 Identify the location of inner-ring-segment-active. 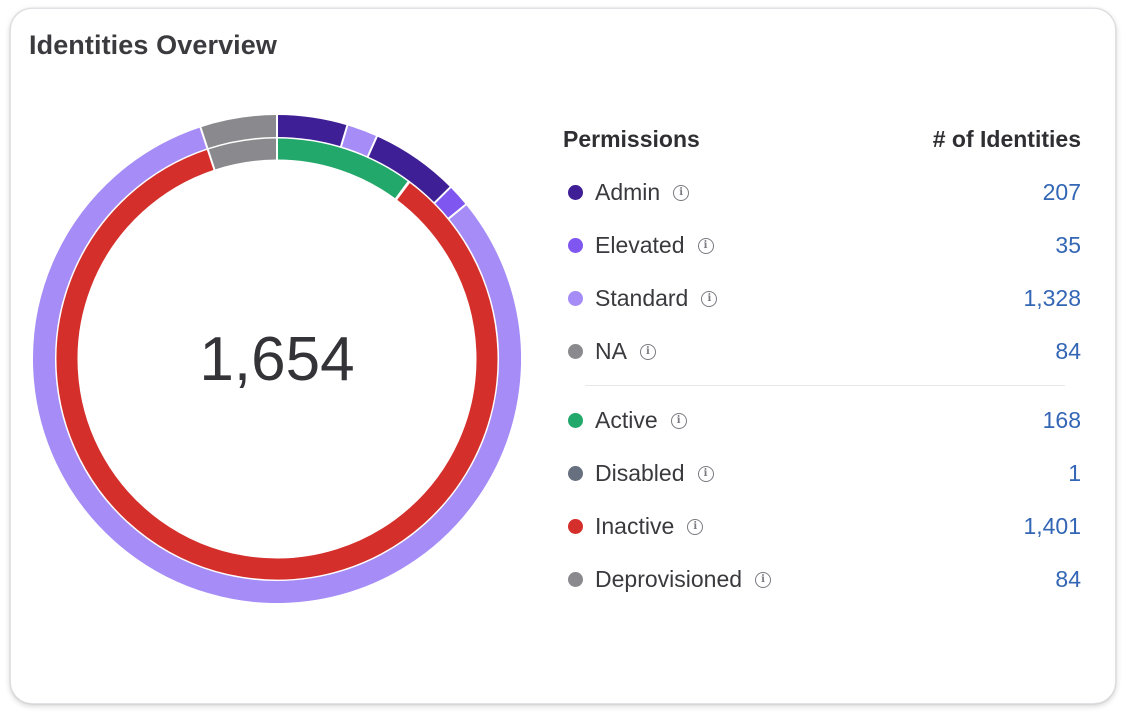
(342, 168).